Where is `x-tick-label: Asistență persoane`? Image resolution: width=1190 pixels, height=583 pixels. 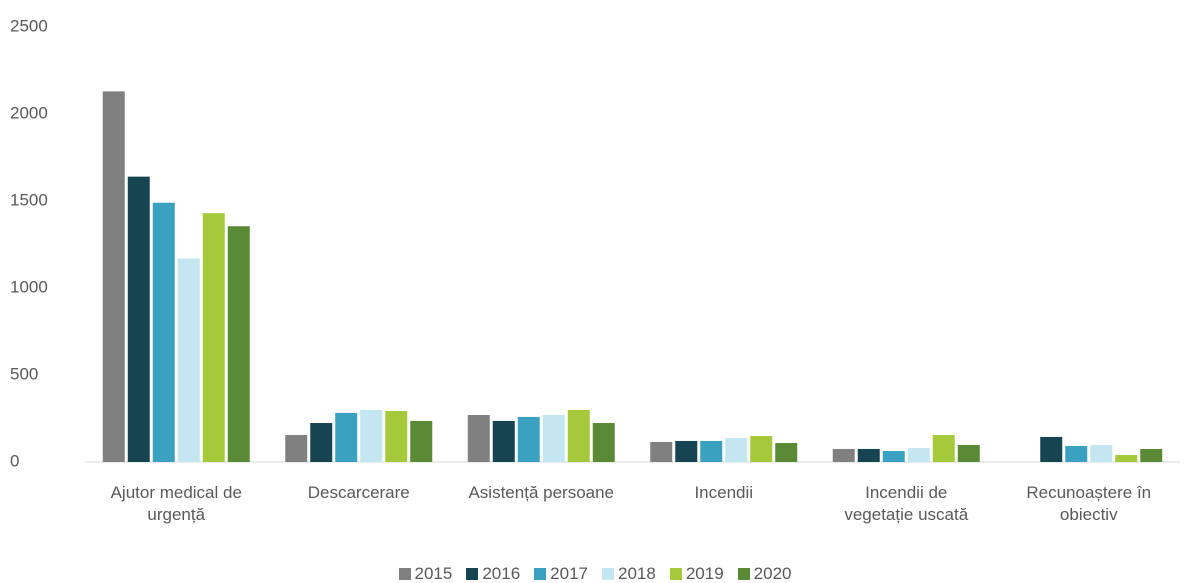 x-tick-label: Asistență persoane is located at coordinates (541, 492).